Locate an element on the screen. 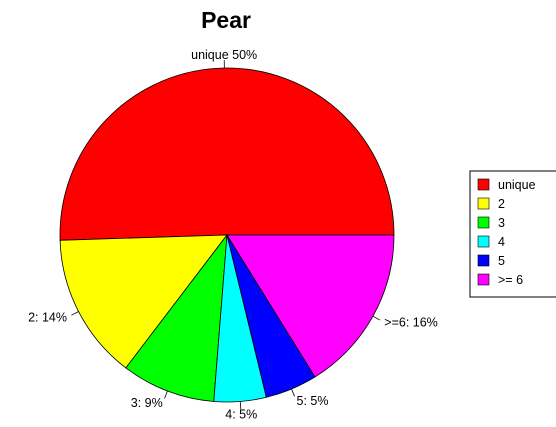 The height and width of the screenshot is (427, 556). slice-label: 2: 14% is located at coordinates (47, 317).